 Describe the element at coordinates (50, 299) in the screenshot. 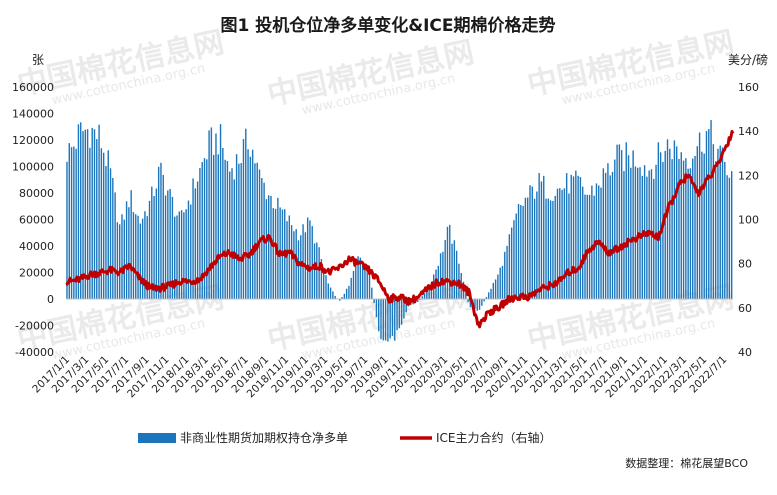

I see `y-left-tick-label: 0` at that location.